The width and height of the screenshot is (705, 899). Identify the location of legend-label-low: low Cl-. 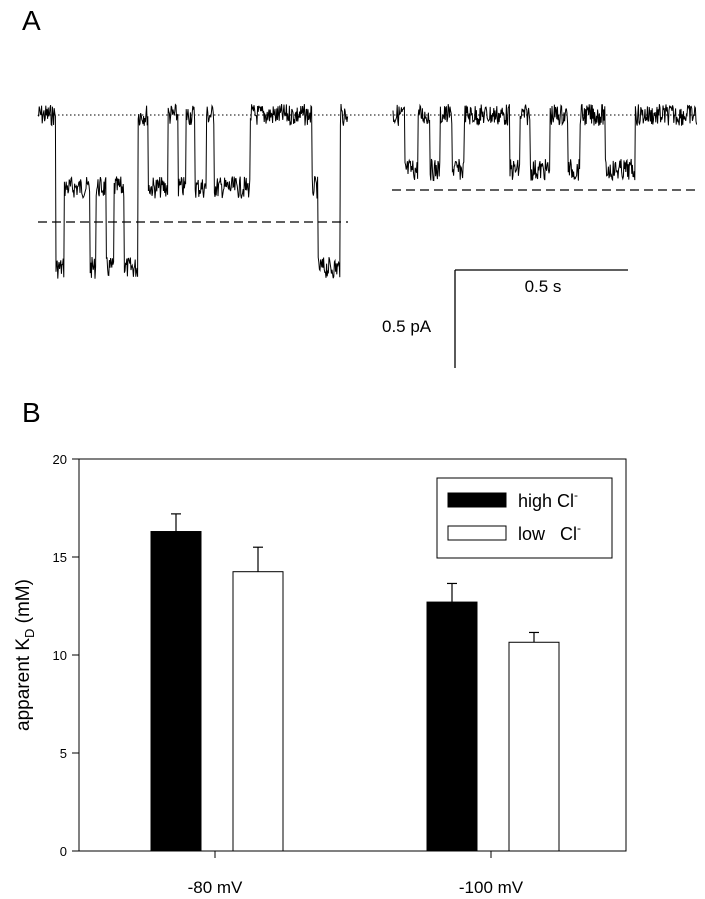
(549, 532).